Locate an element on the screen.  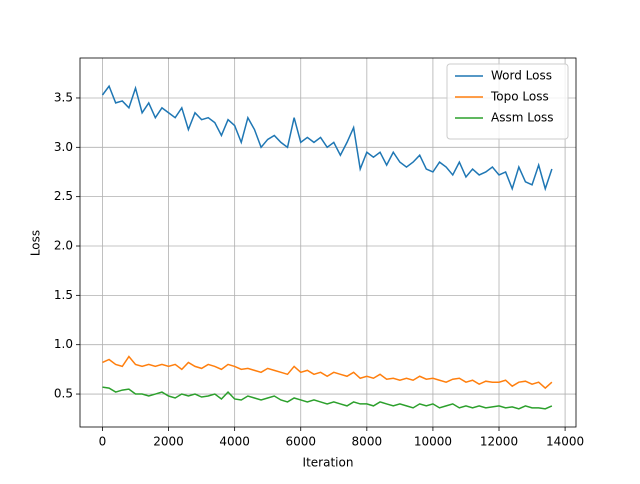
x-tick-label: 14000 is located at coordinates (565, 442).